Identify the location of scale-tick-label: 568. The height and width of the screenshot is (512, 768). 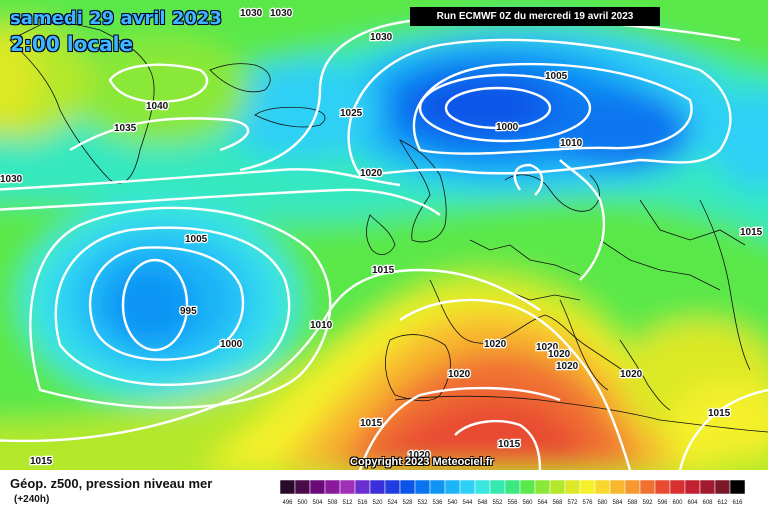
(557, 503).